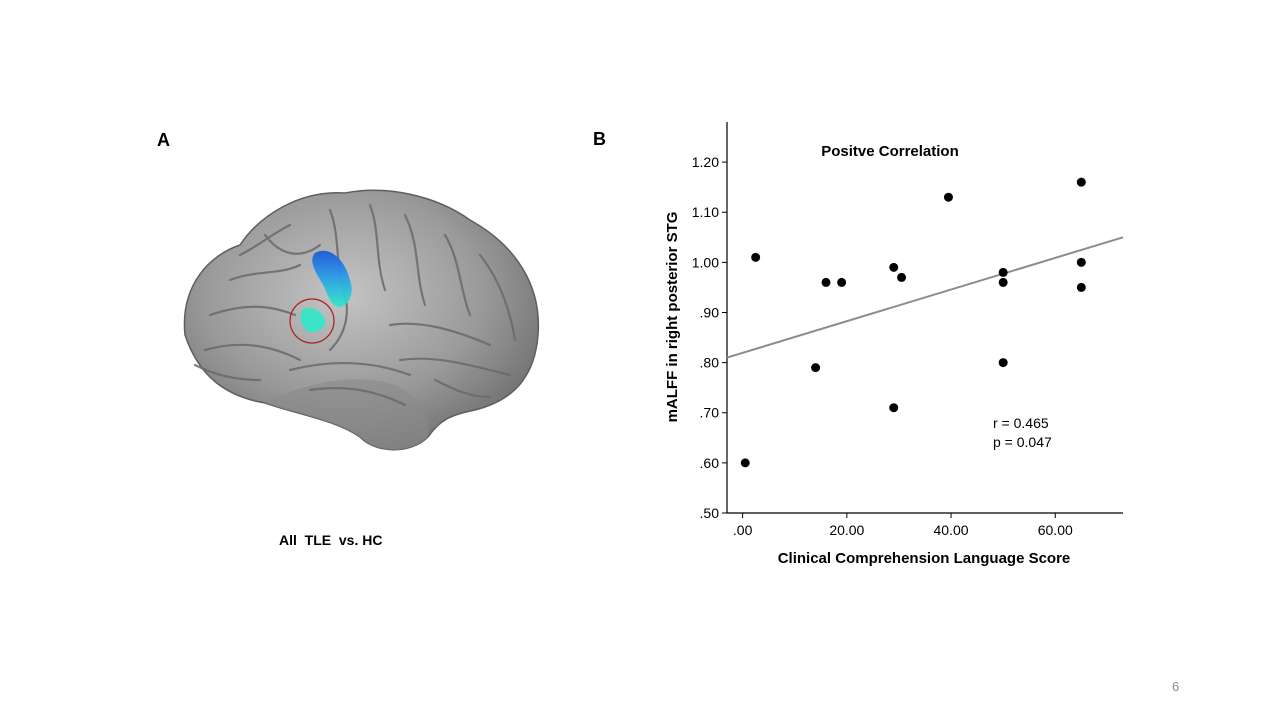  Describe the element at coordinates (924, 558) in the screenshot. I see `x-axis-label: Clinical Comprehension Language Score` at that location.